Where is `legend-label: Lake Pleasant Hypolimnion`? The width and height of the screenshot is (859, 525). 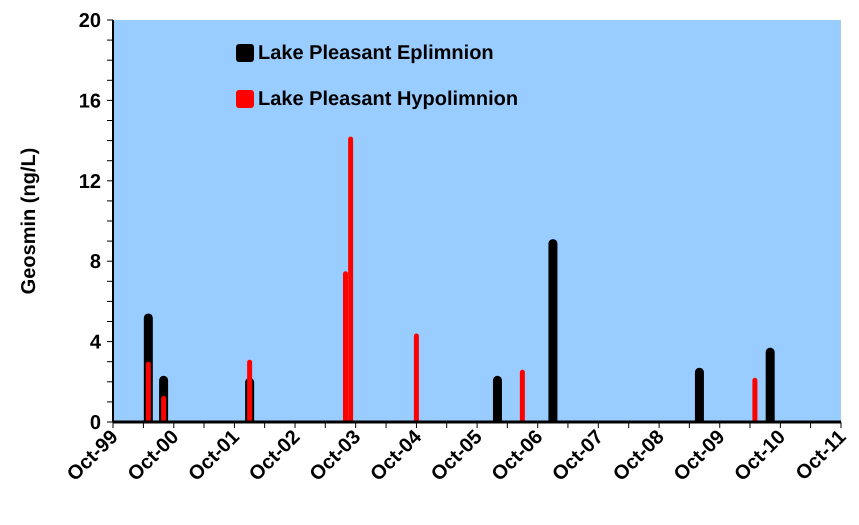
legend-label: Lake Pleasant Hypolimnion is located at coordinates (388, 99).